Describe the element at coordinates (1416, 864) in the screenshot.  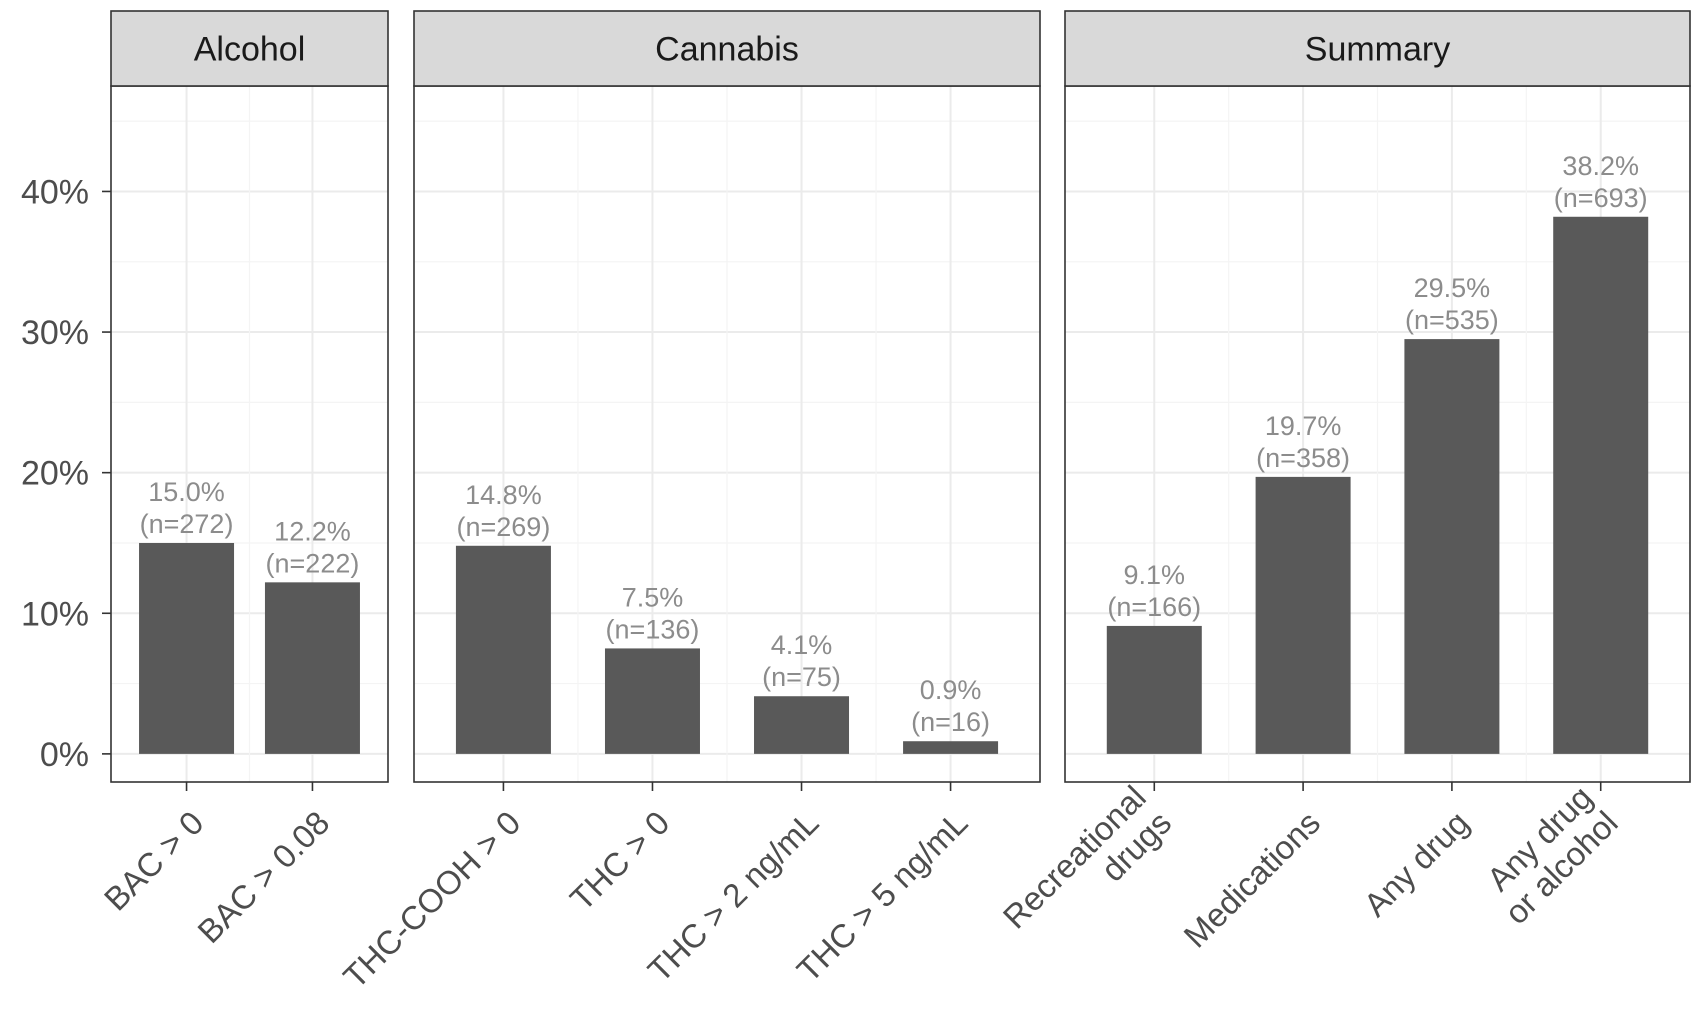
I see `x-tick-label: Any drug` at that location.